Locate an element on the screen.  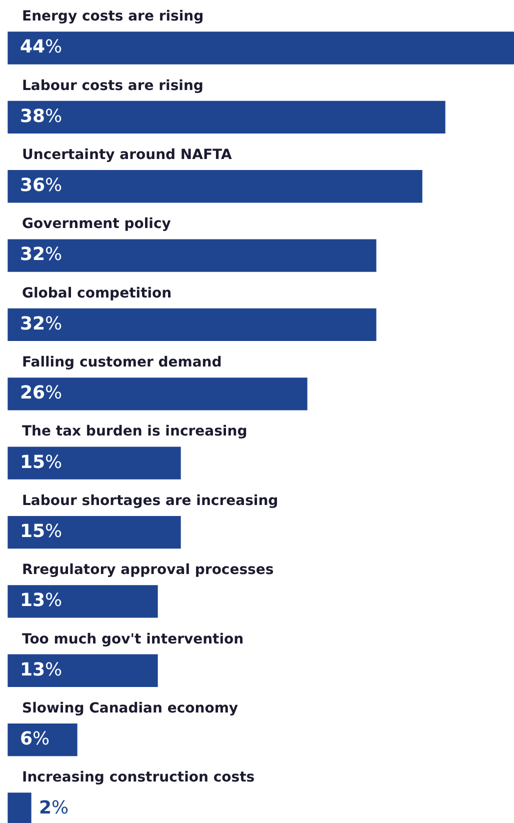
y-tick-label: Uncertainty around NAFTA is located at coordinates (127, 155).